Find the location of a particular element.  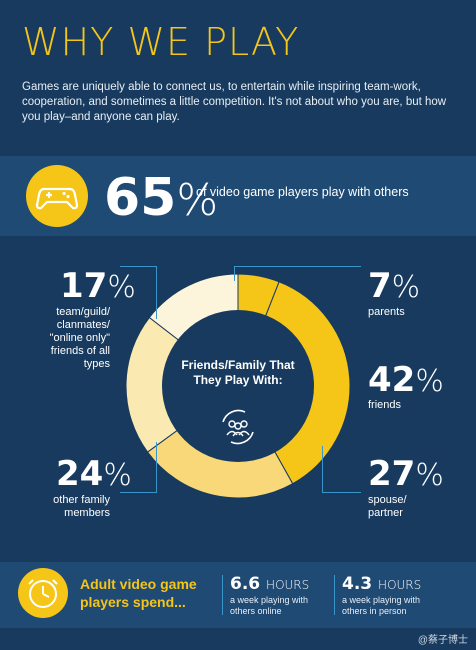

stat-spouse-label: spouse/ partner is located at coordinates (387, 506).